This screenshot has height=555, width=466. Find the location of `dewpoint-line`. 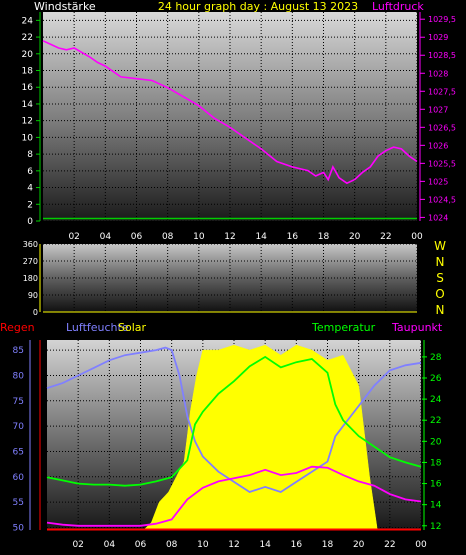

dewpoint-line is located at coordinates (234, 496).